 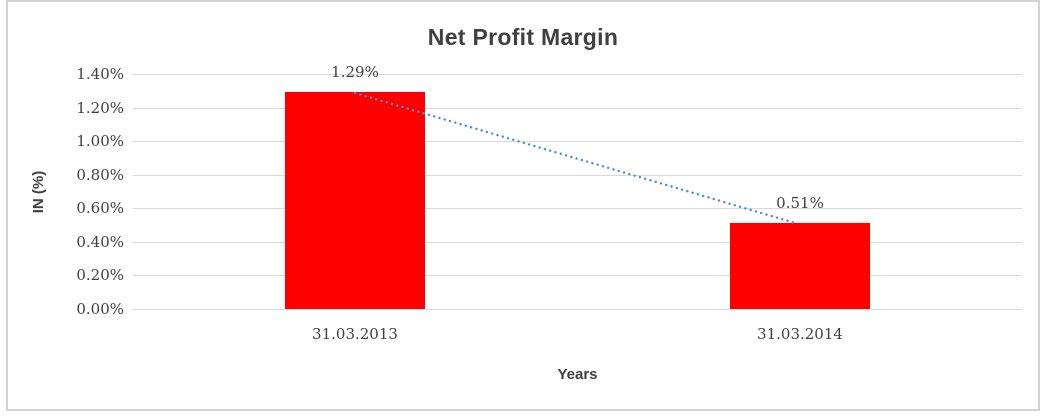 I want to click on x-tick-label: 31.03.2014, so click(x=800, y=334).